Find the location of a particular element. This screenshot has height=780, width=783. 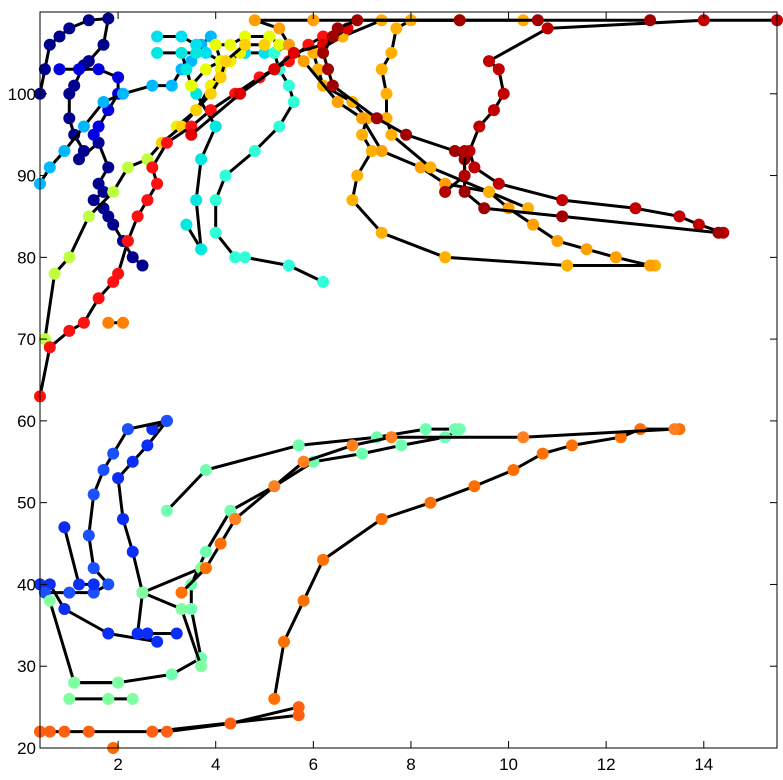

x-tick-label: 6 is located at coordinates (313, 764).